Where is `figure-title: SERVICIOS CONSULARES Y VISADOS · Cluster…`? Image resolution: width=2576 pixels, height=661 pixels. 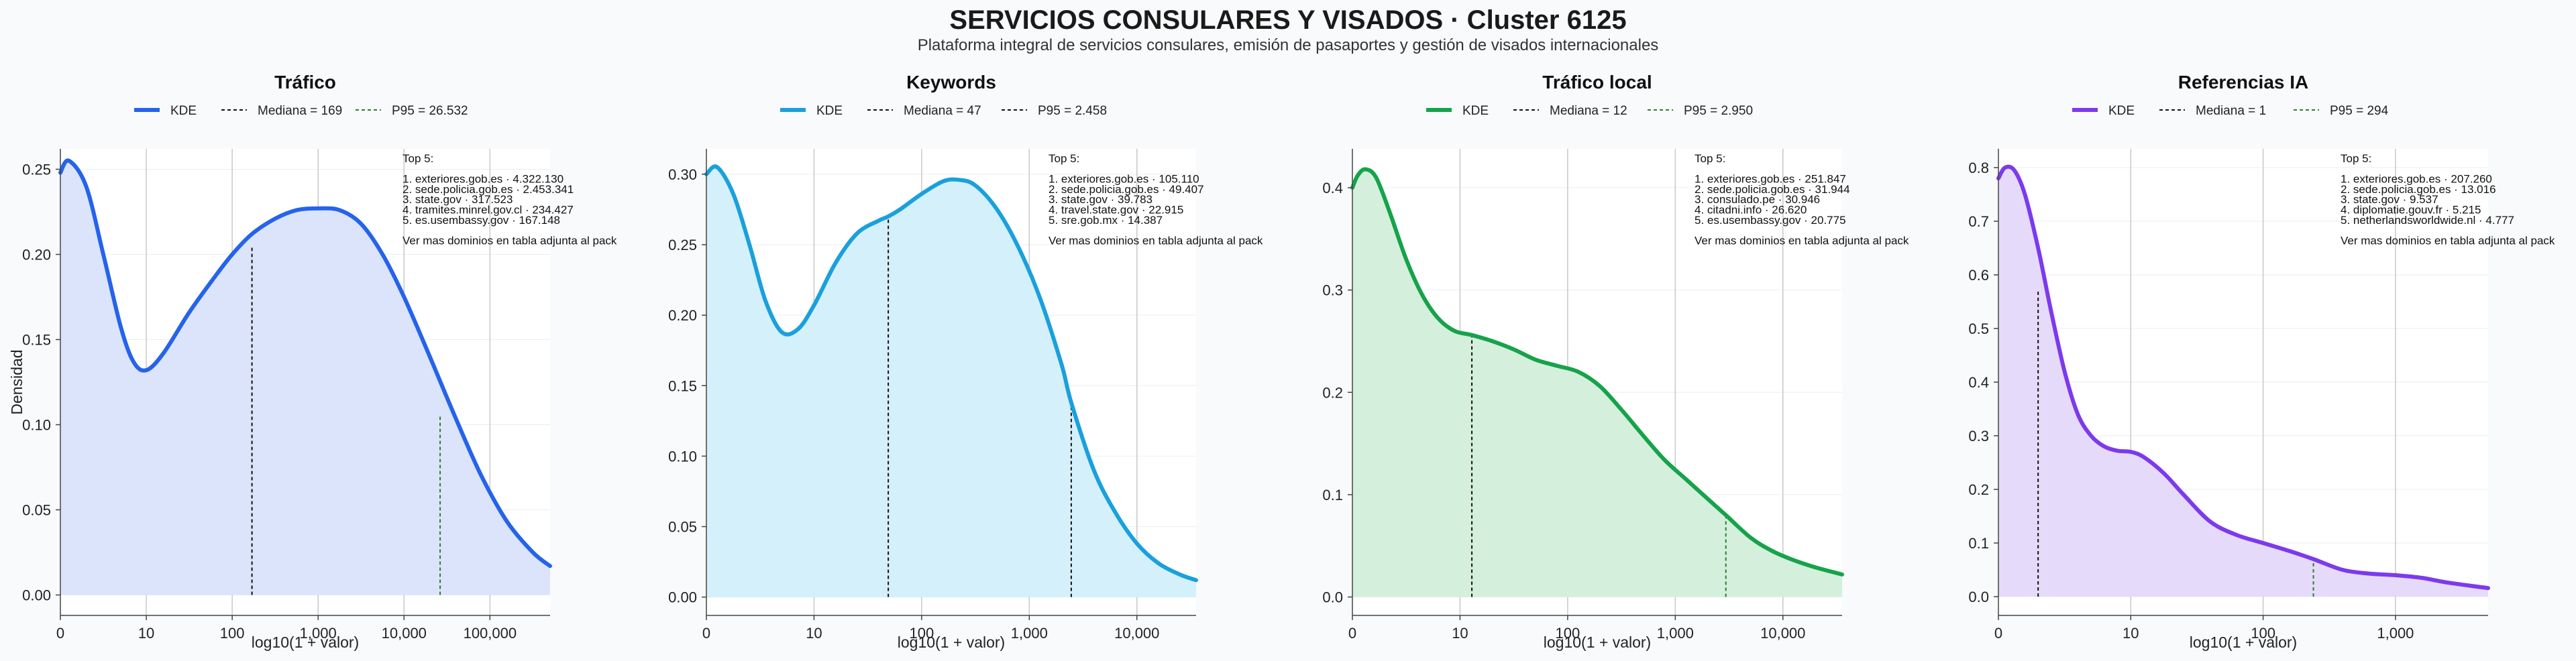
figure-title: SERVICIOS CONSULARES Y VISADOS · Cluster… is located at coordinates (1288, 20).